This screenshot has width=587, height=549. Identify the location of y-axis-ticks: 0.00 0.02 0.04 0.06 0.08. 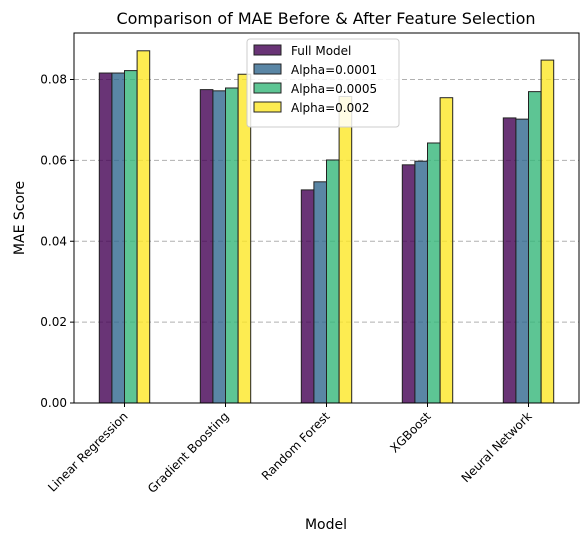
(57, 241).